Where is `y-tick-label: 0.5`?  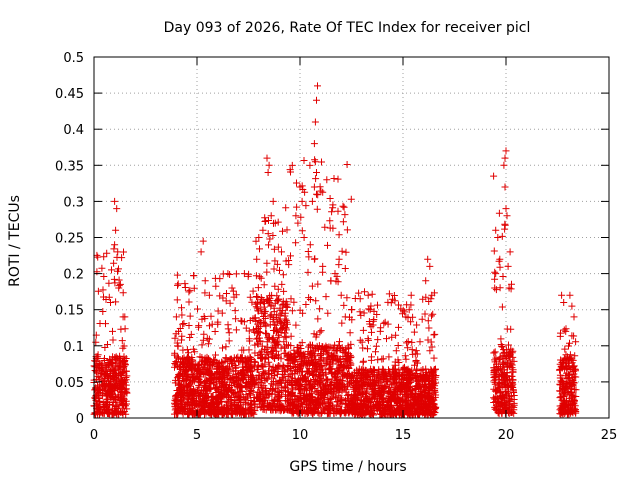
y-tick-label: 0.5 is located at coordinates (73, 58).